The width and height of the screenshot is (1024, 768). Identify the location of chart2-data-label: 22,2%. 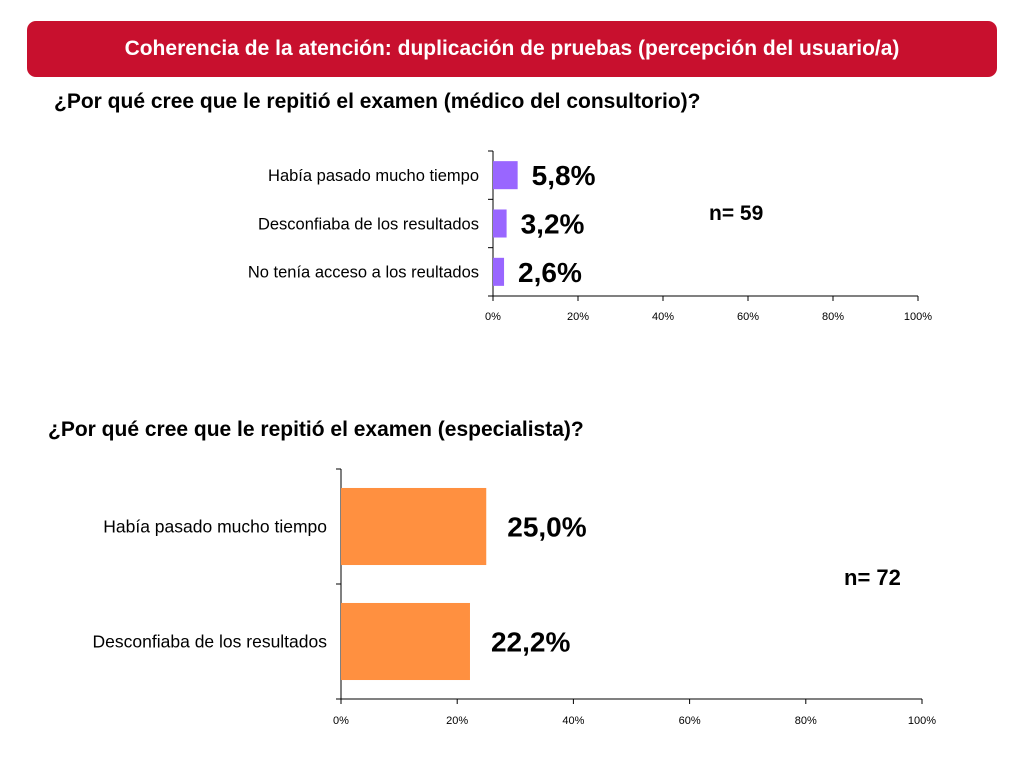
(530, 642).